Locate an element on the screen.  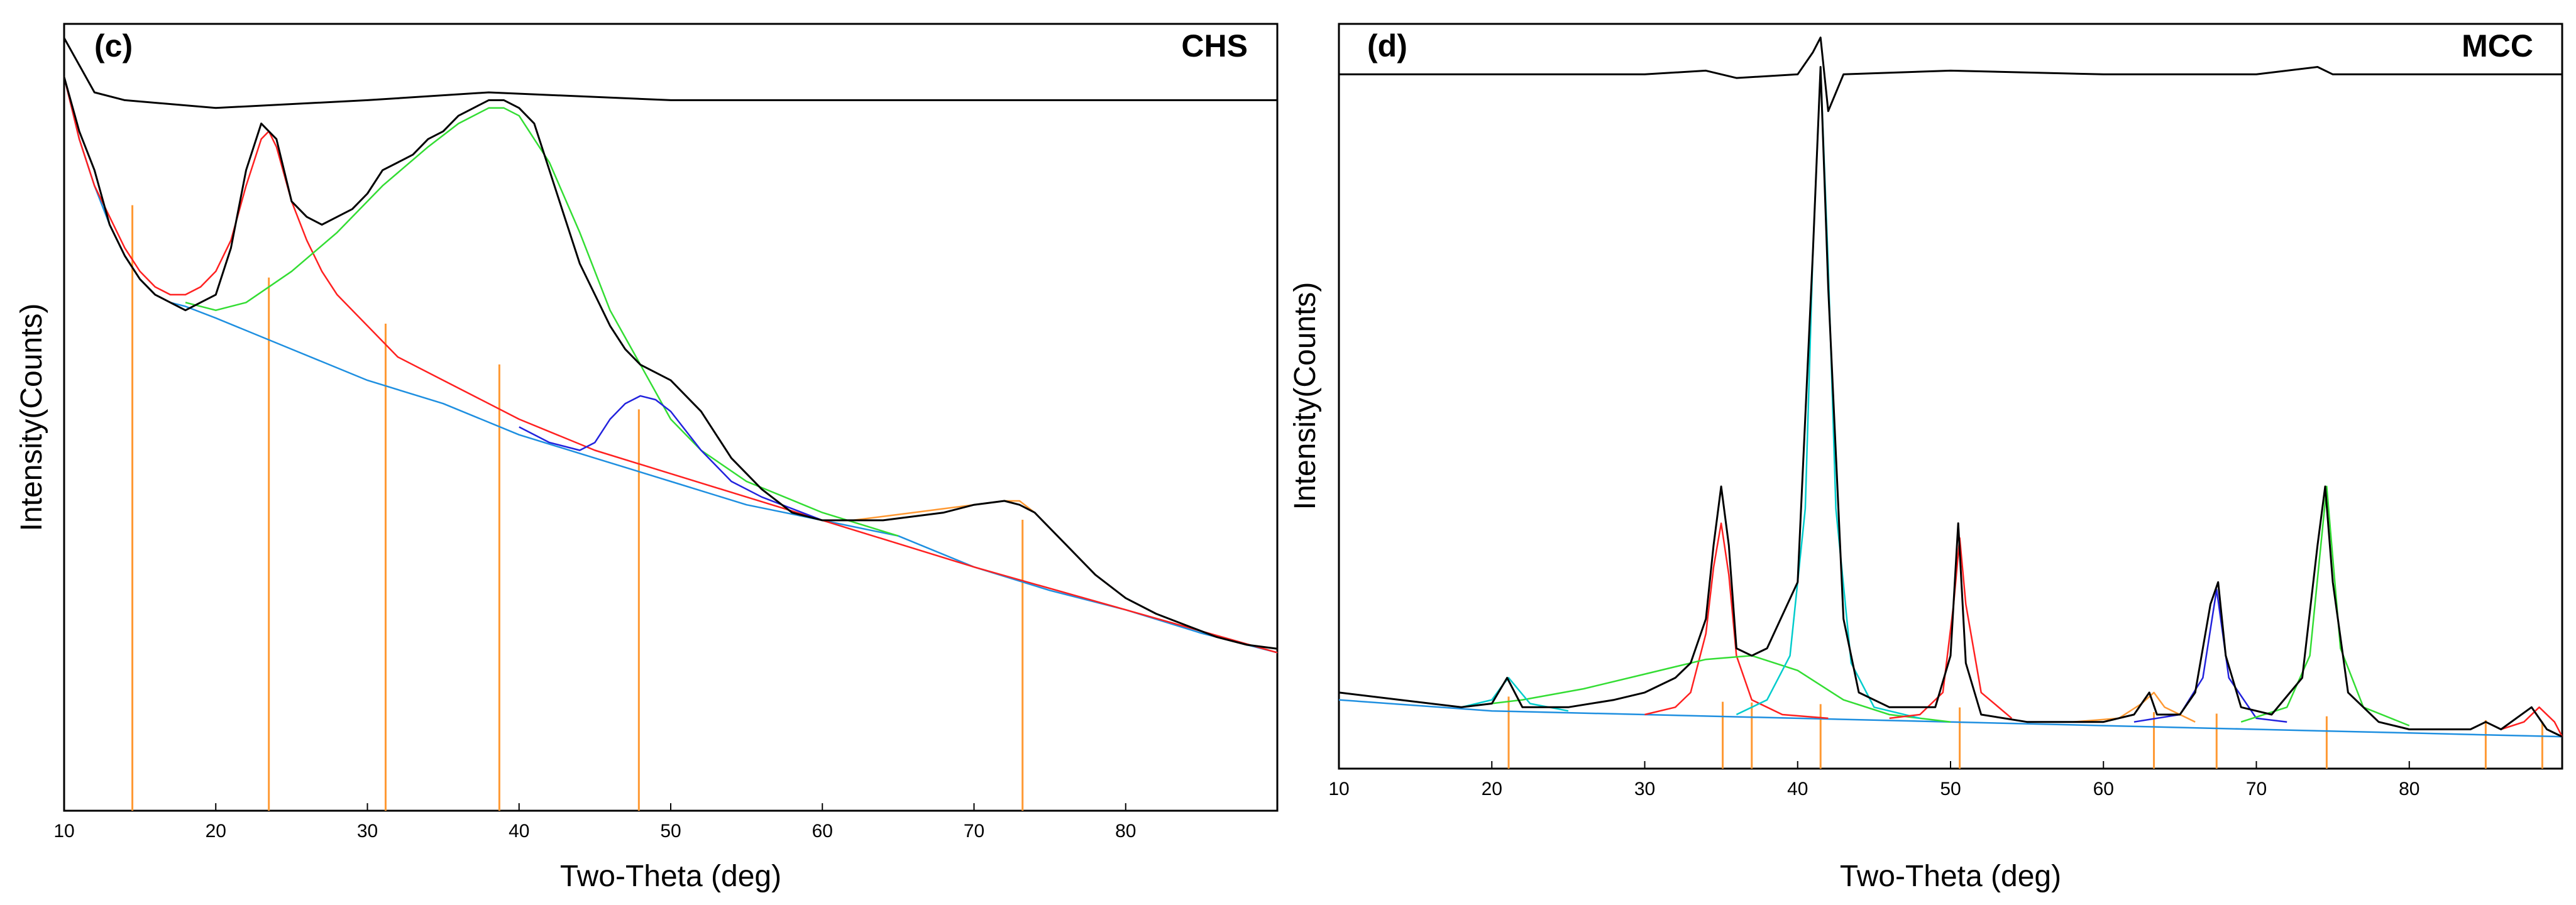
chs-series-peak-47.9 is located at coordinates (671, 458).